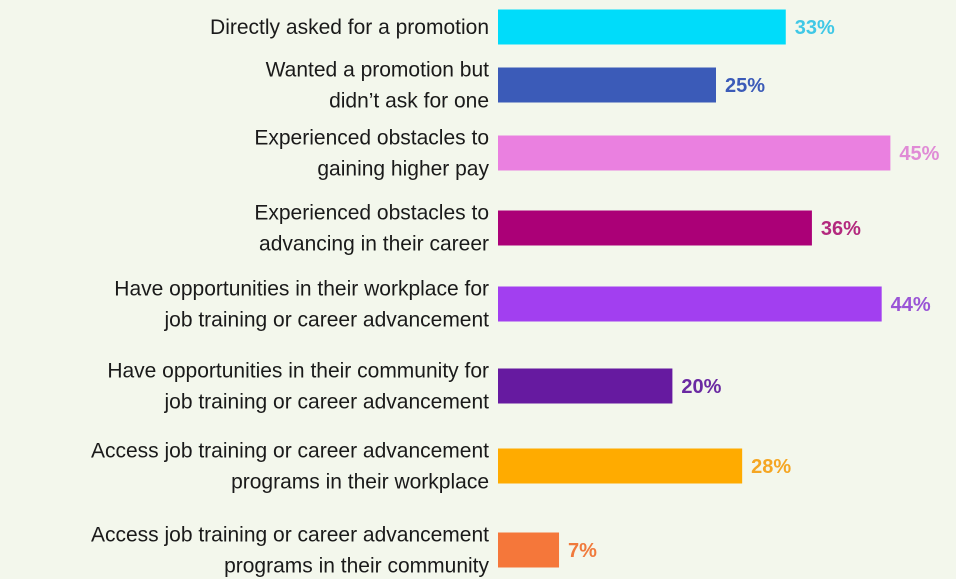 This screenshot has height=579, width=956. I want to click on value-label: 25%, so click(745, 86).